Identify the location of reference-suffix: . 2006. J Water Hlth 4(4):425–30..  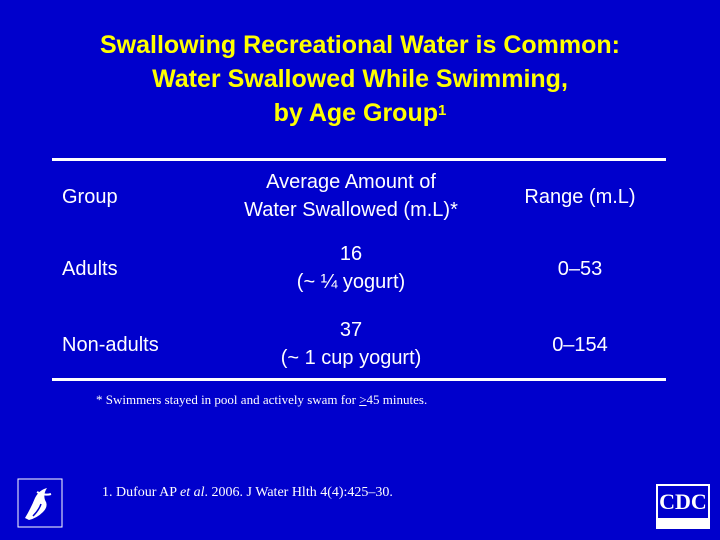
(298, 492).